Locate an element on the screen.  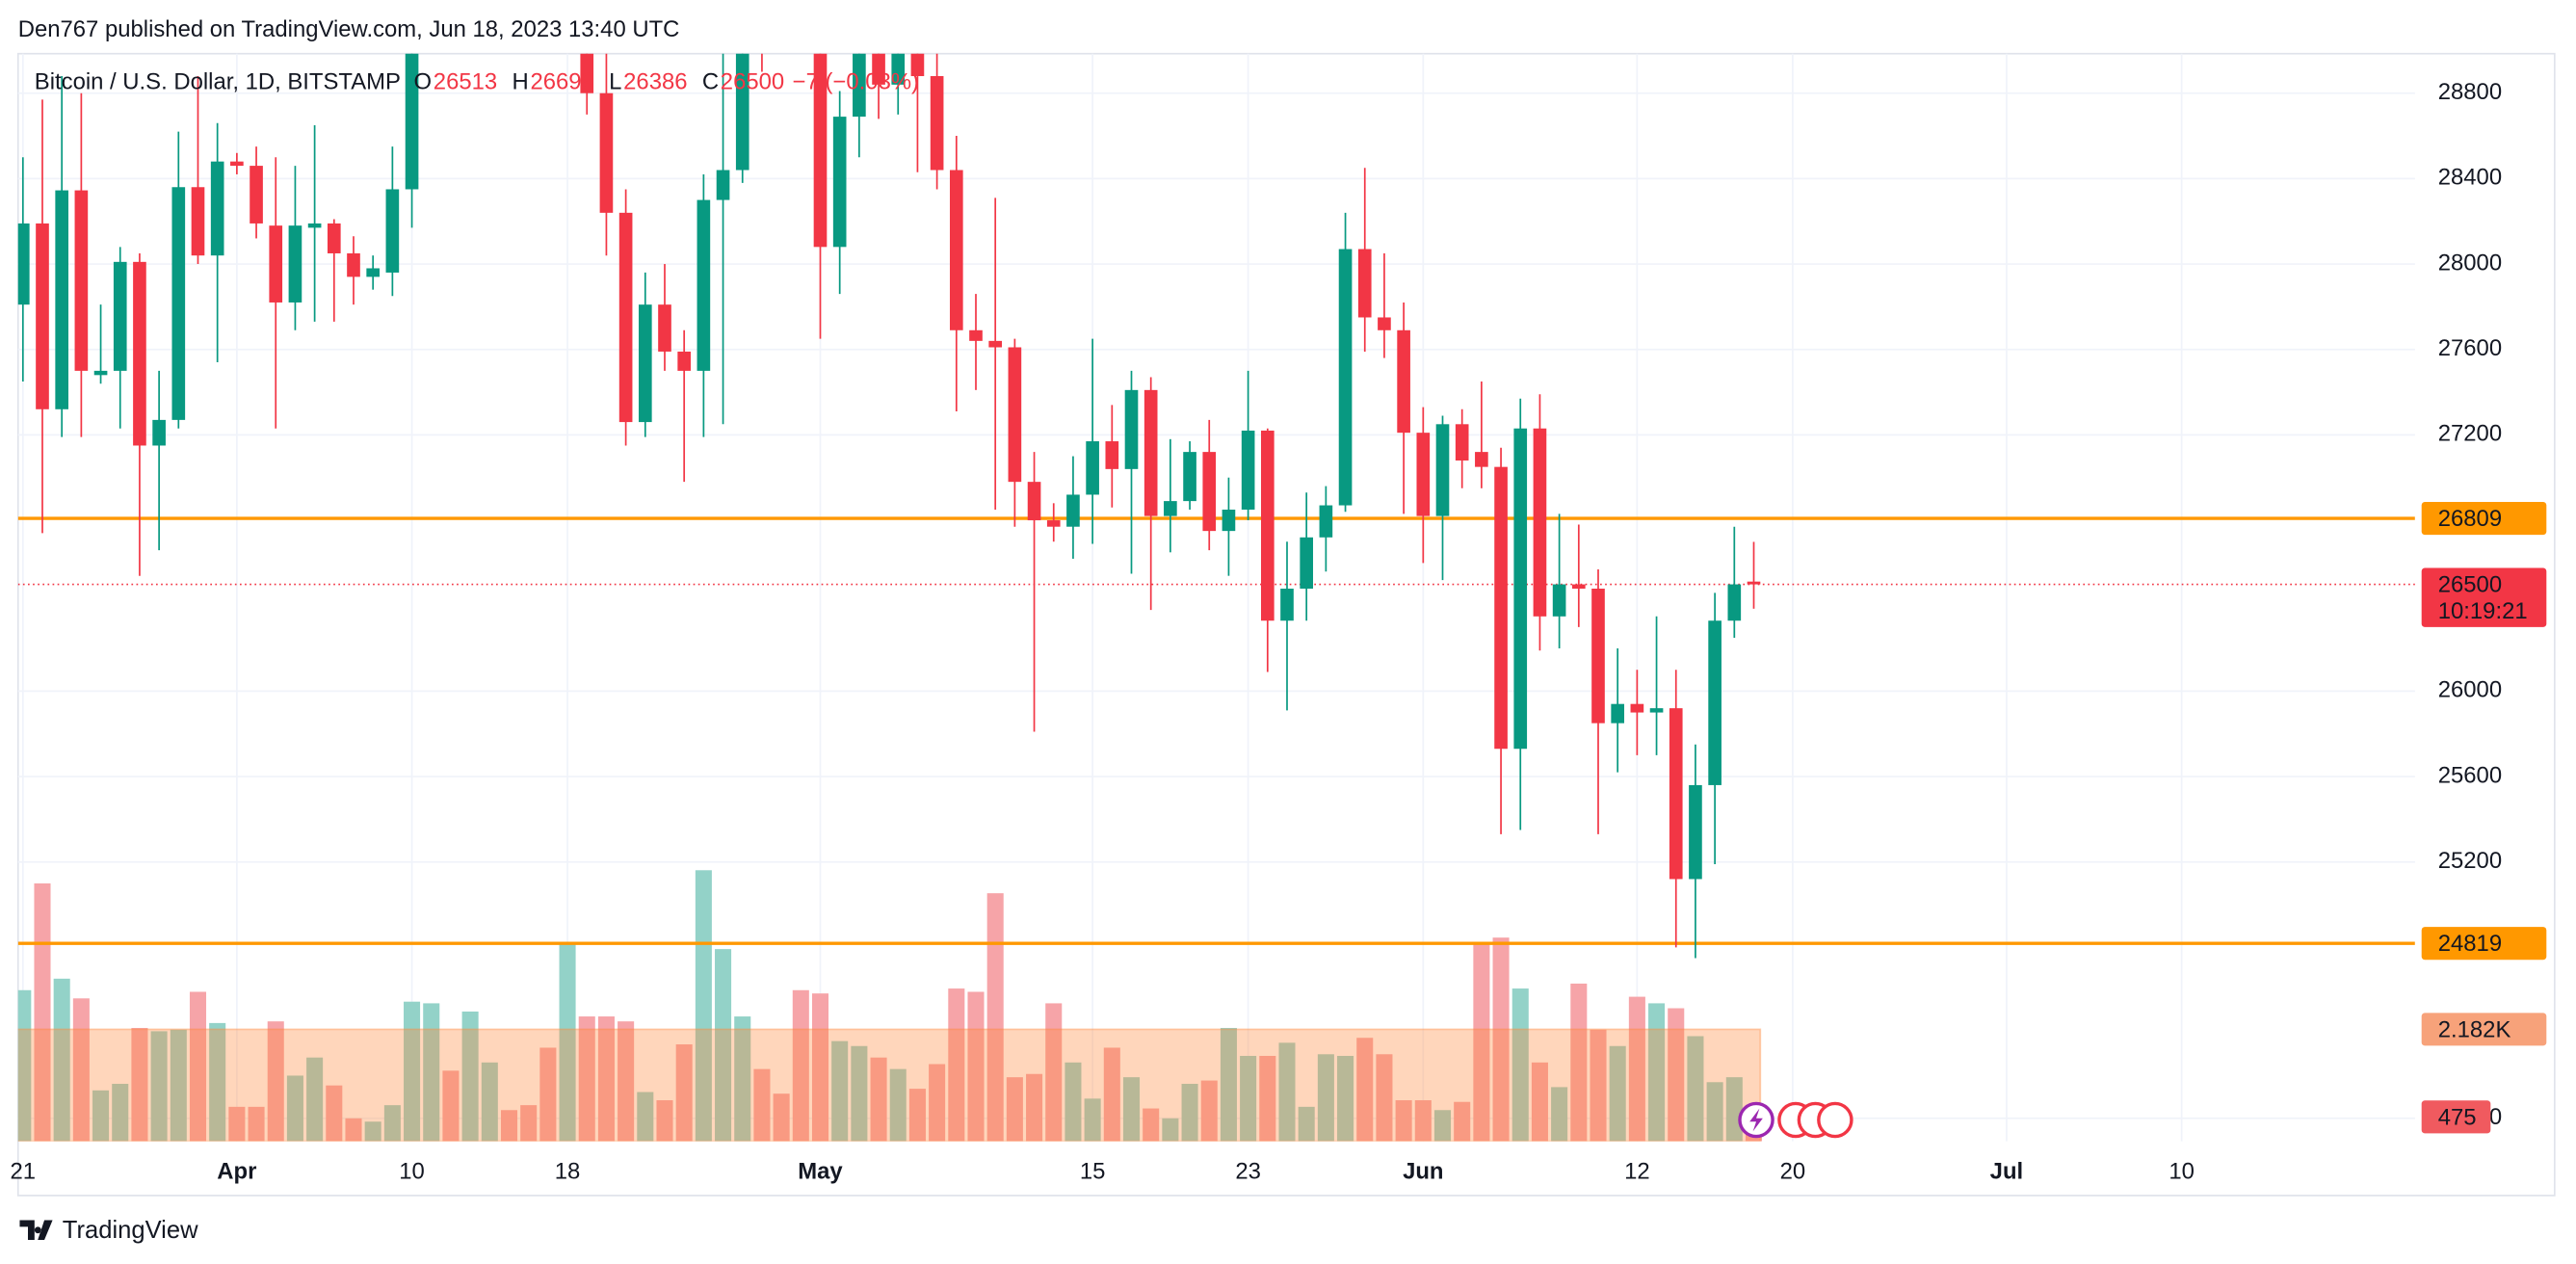
ohlc-key: H is located at coordinates (521, 82).